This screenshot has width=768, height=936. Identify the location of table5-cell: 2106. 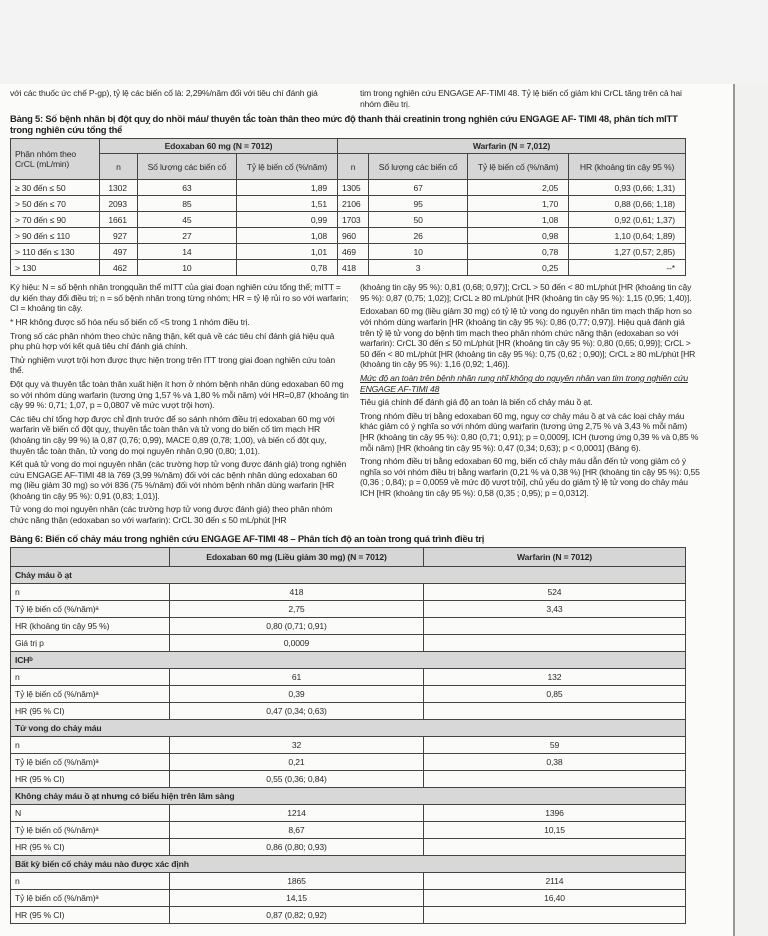
(353, 204).